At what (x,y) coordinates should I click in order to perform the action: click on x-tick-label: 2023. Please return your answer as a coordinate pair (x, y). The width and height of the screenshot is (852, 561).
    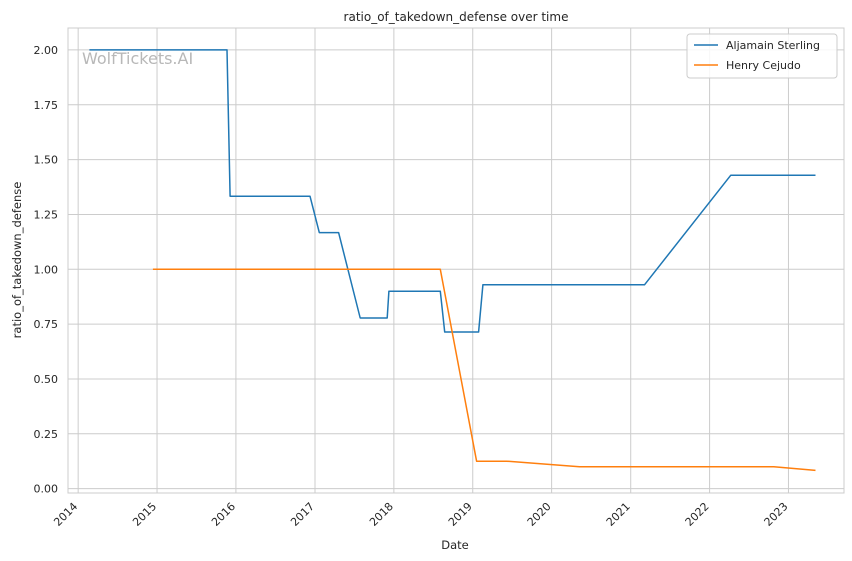
    Looking at the image, I should click on (776, 514).